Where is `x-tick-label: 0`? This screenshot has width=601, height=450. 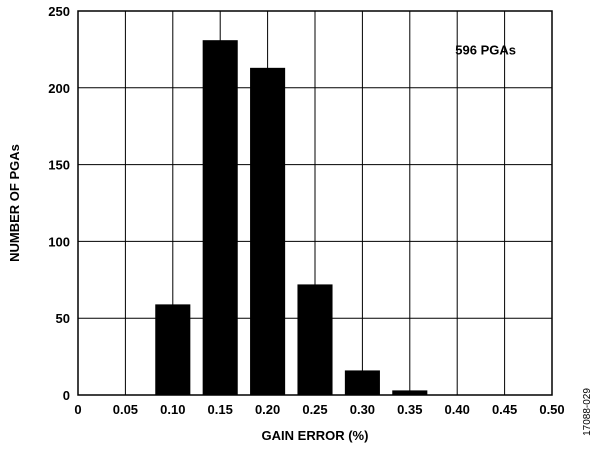 x-tick-label: 0 is located at coordinates (77, 409).